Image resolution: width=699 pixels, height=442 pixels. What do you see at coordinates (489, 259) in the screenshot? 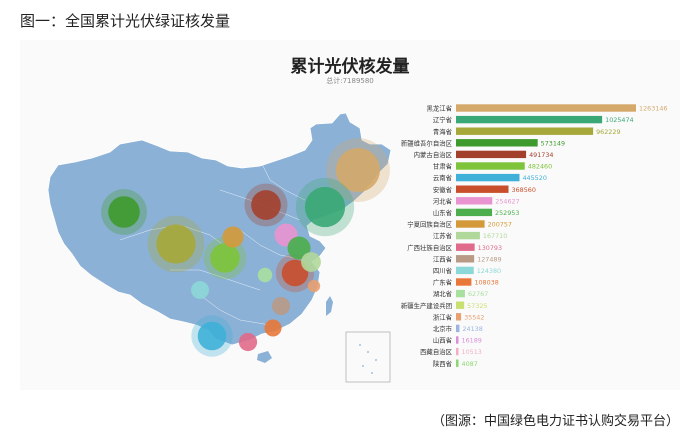
I see `bar-value-label: 127489` at bounding box center [489, 259].